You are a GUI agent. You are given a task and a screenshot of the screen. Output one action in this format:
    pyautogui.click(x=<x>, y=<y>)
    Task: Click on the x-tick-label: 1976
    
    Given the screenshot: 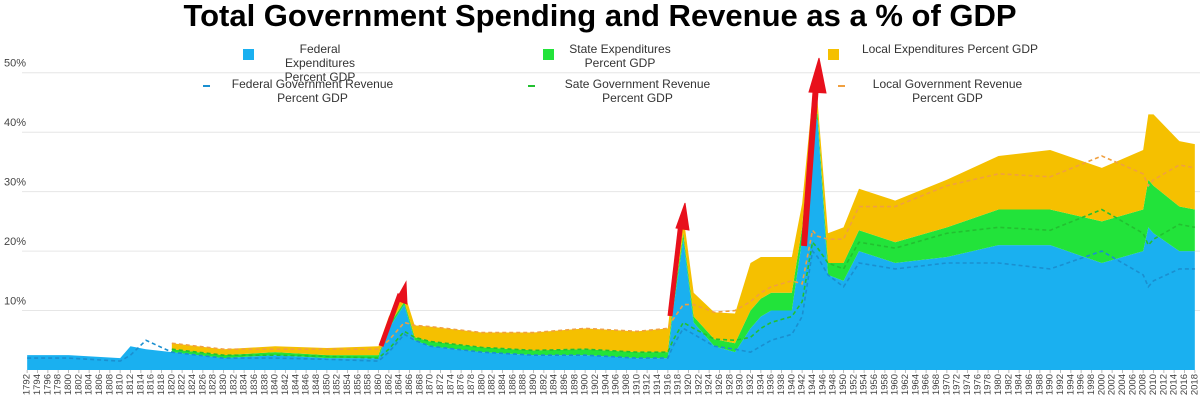 What is the action you would take?
    pyautogui.click(x=977, y=384)
    